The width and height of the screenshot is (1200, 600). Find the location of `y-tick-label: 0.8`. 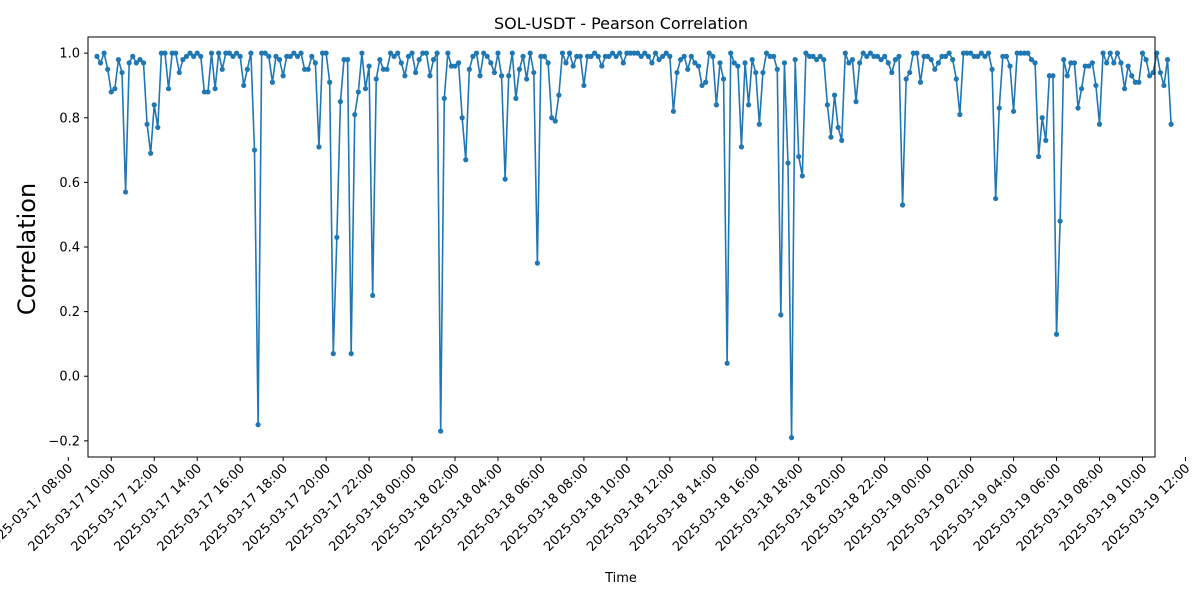

y-tick-label: 0.8 is located at coordinates (69, 118).